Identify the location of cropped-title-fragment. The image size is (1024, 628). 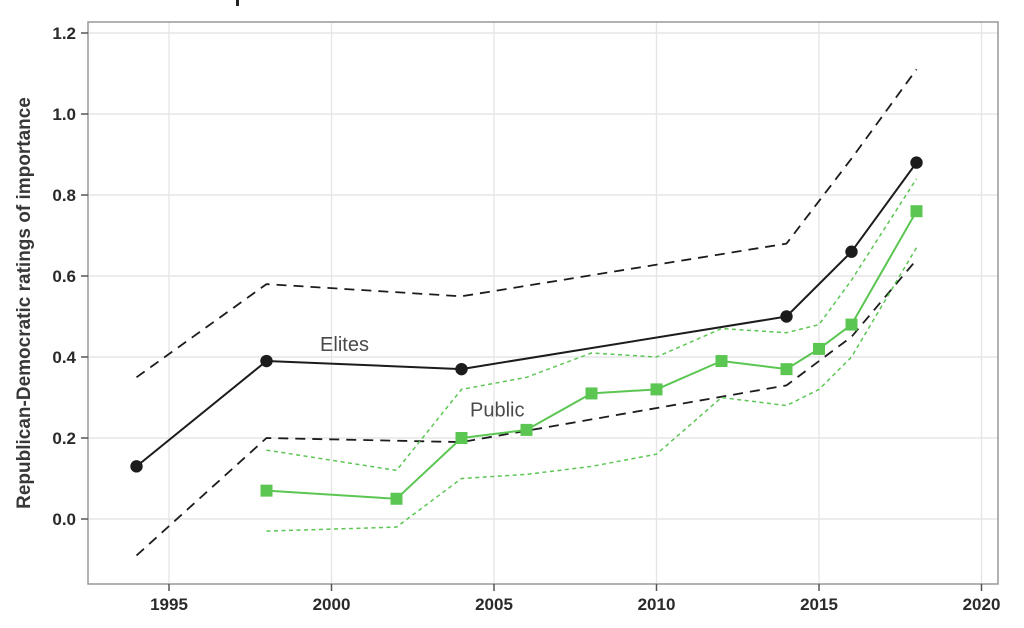
(237, 3).